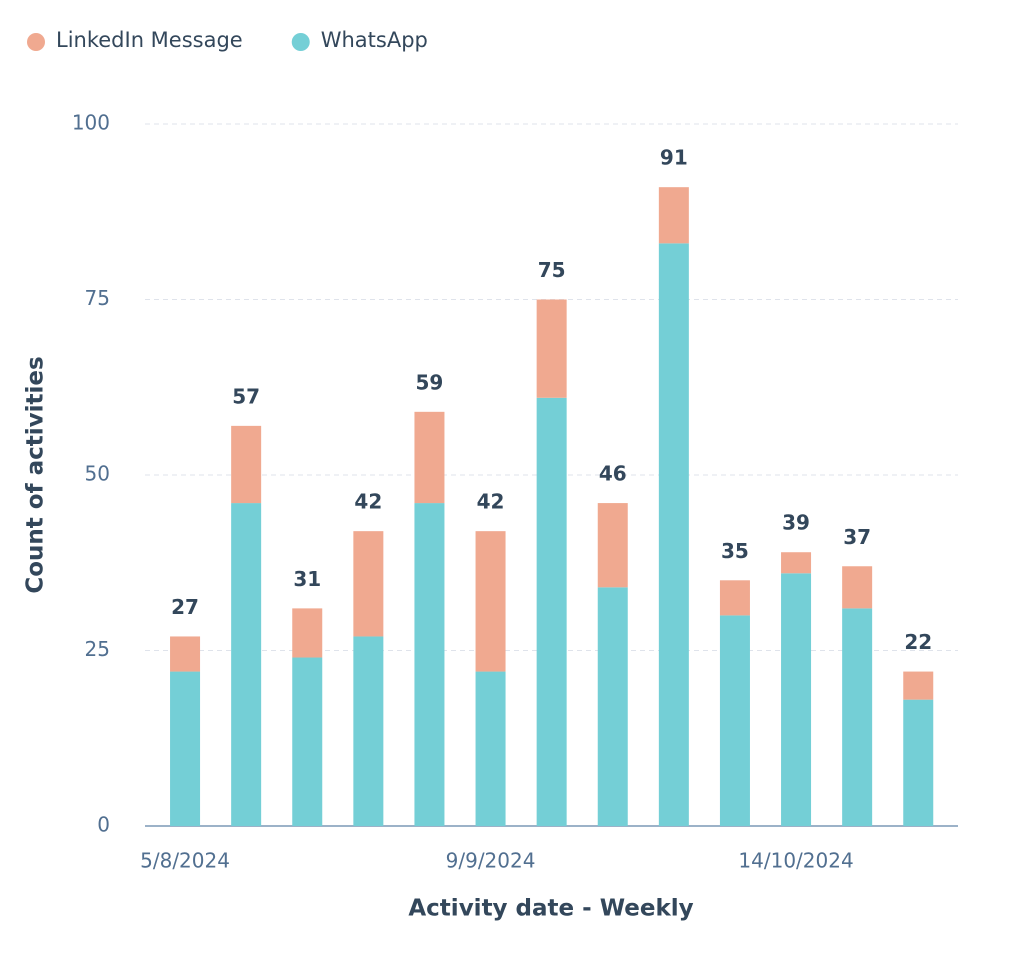 The image size is (1026, 962). What do you see at coordinates (185, 607) in the screenshot?
I see `total-label: 27` at bounding box center [185, 607].